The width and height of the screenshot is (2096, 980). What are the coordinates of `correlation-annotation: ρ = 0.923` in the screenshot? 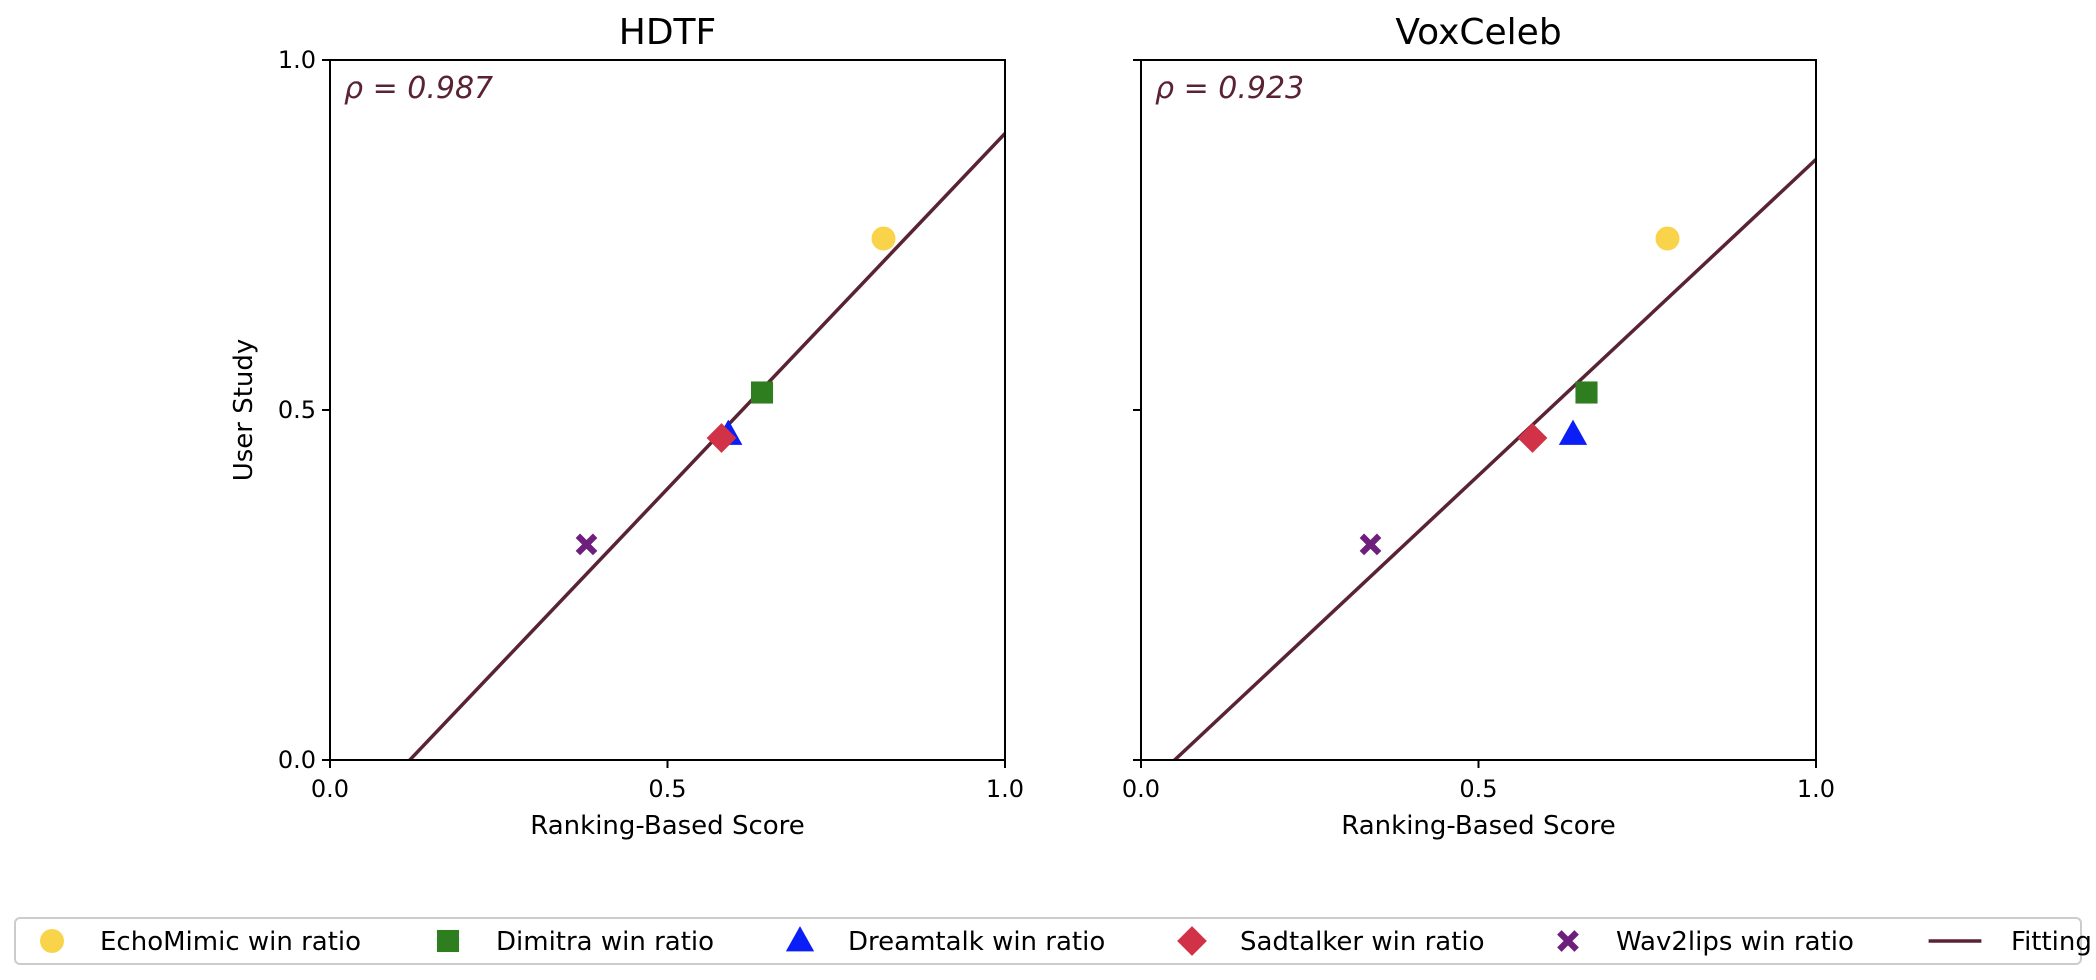 It's located at (1229, 88).